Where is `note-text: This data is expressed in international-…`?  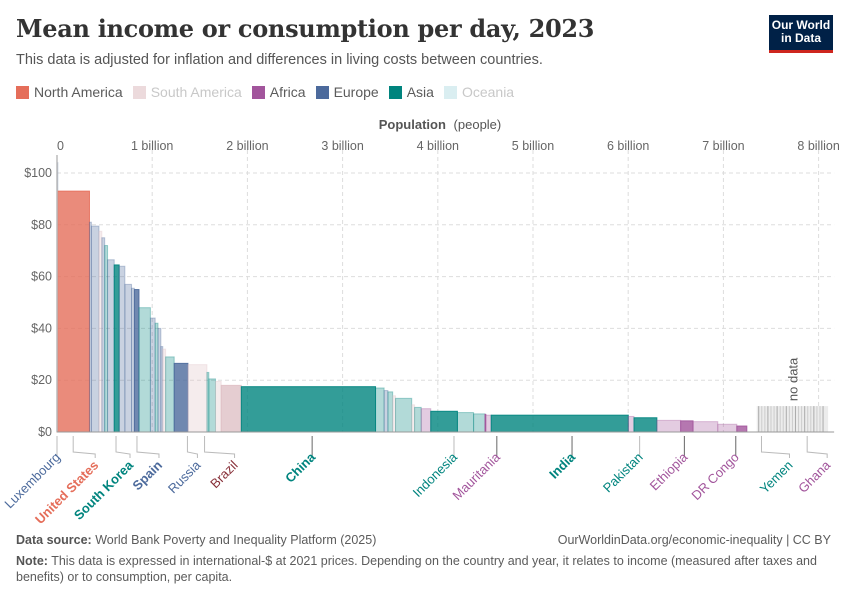
note-text: This data is expressed in international-… is located at coordinates (416, 569).